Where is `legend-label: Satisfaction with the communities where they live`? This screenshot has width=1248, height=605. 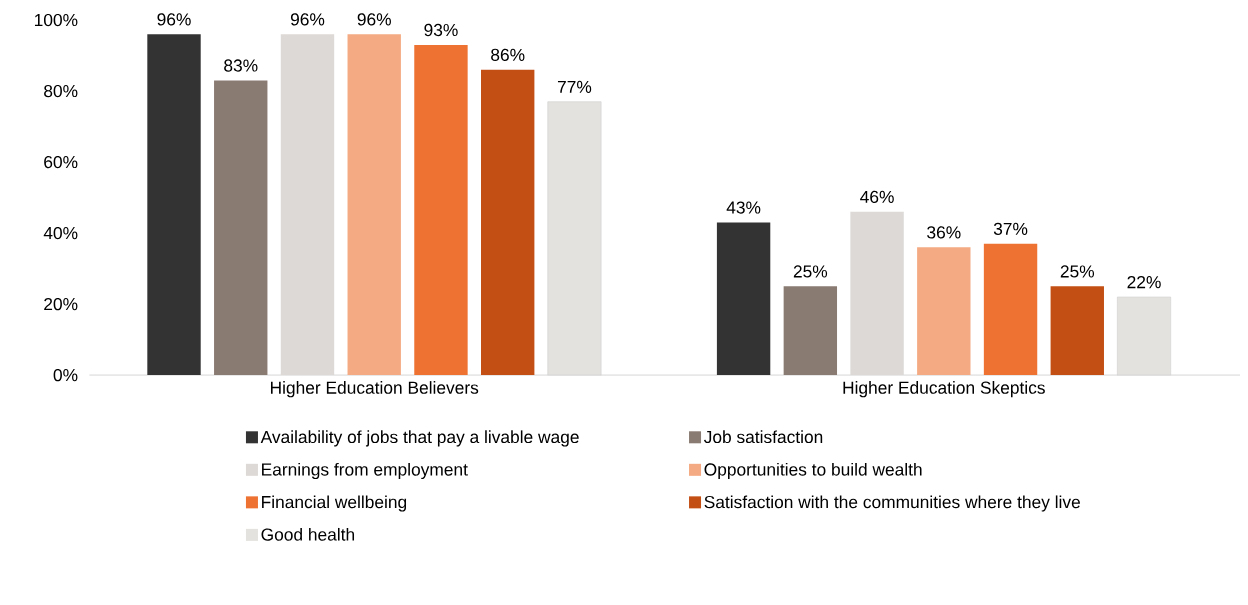 legend-label: Satisfaction with the communities where they live is located at coordinates (892, 503).